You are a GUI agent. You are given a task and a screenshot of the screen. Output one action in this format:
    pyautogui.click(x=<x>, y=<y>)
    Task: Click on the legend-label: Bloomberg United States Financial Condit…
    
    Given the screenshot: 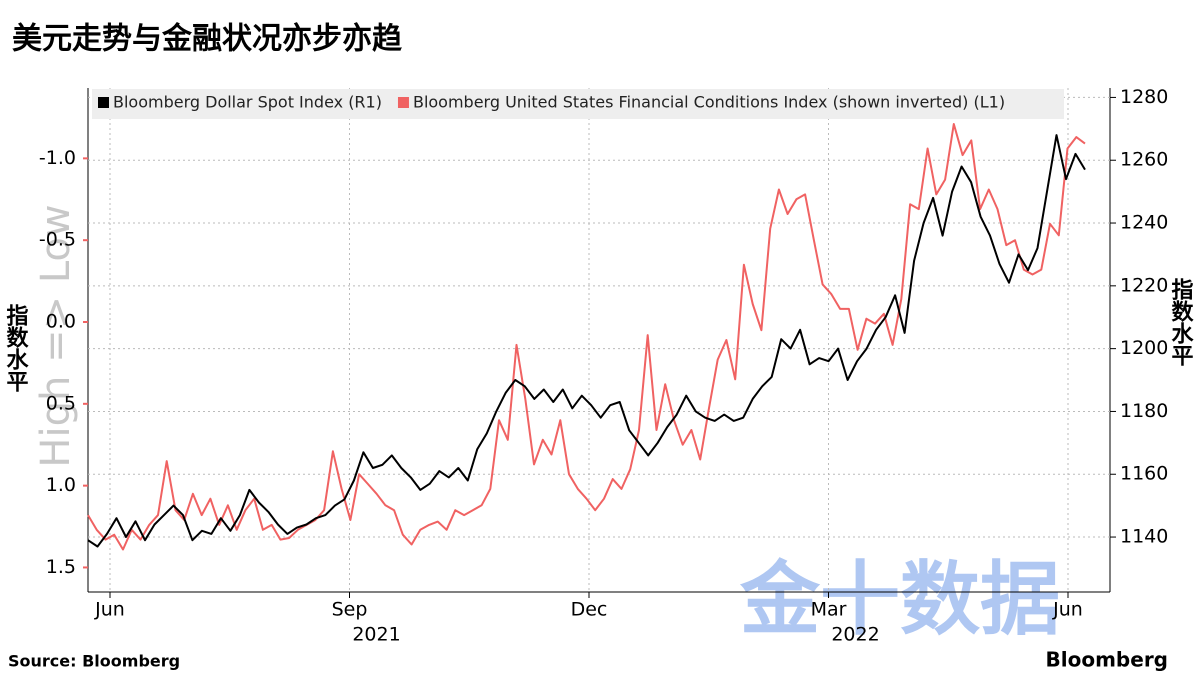 What is the action you would take?
    pyautogui.click(x=709, y=102)
    